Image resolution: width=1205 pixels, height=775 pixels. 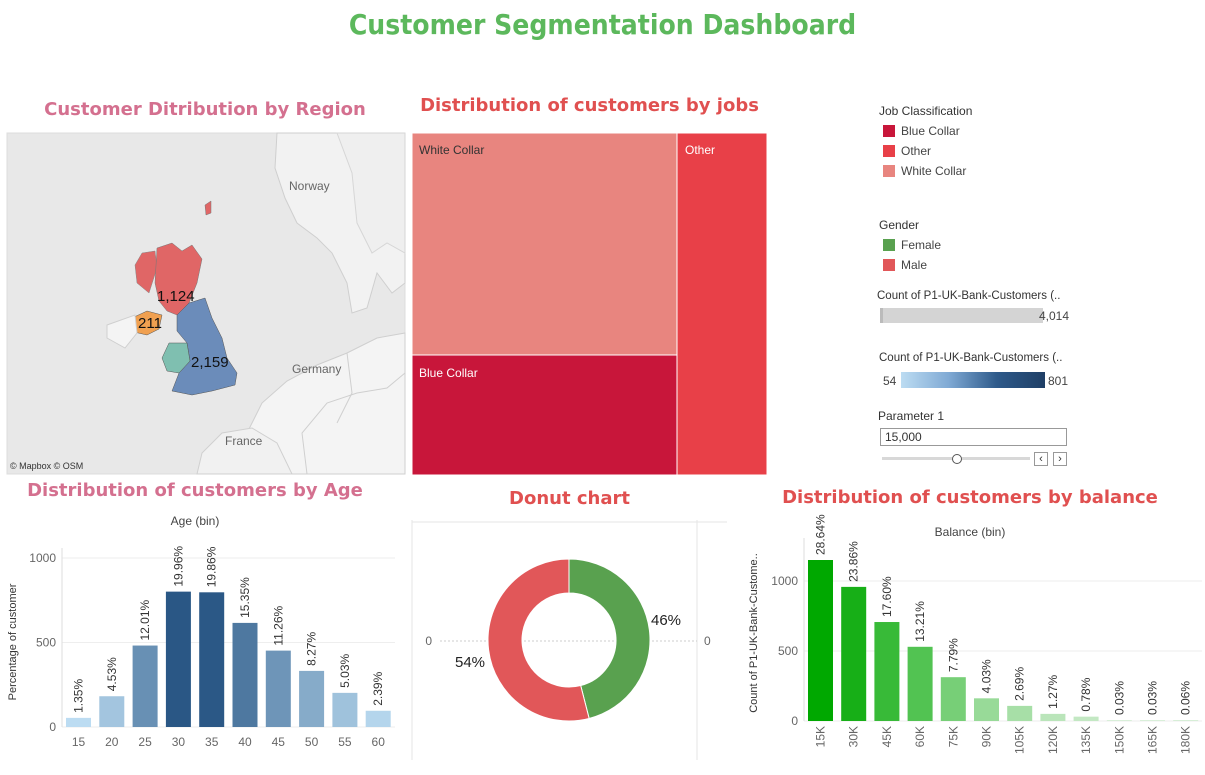 I want to click on age-x-tick: 60, so click(x=379, y=742).